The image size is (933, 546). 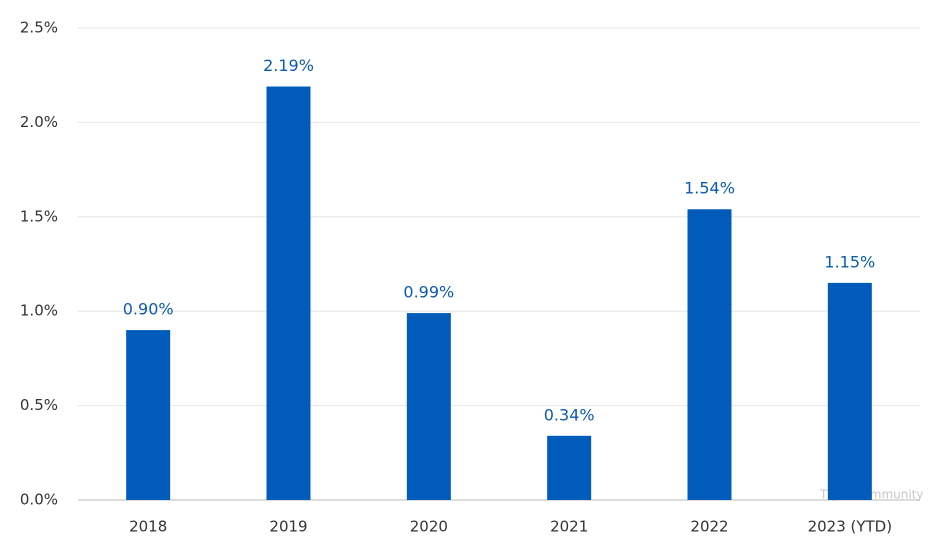 I want to click on x-tick-label: 2023 (YTD), so click(x=850, y=527).